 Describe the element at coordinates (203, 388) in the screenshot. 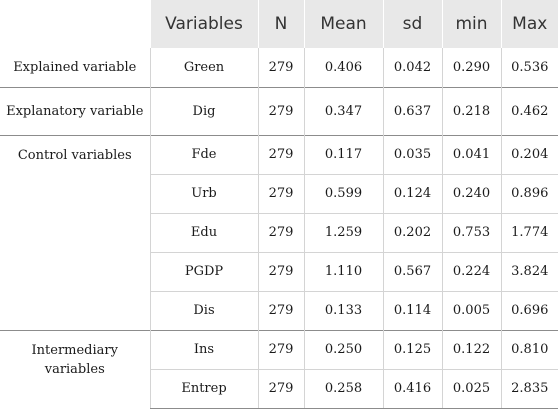

I see `cell-variable: Entrep` at that location.